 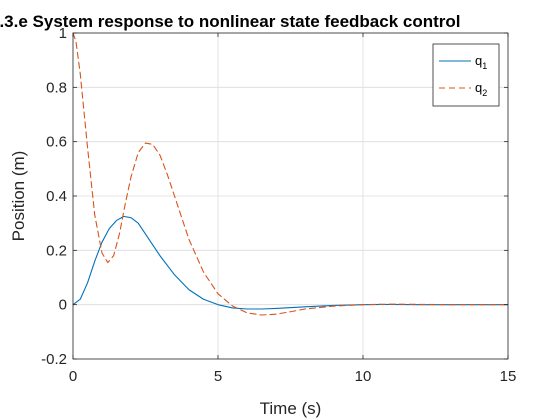 What do you see at coordinates (56, 196) in the screenshot?
I see `y-tick-label: 0.4` at bounding box center [56, 196].